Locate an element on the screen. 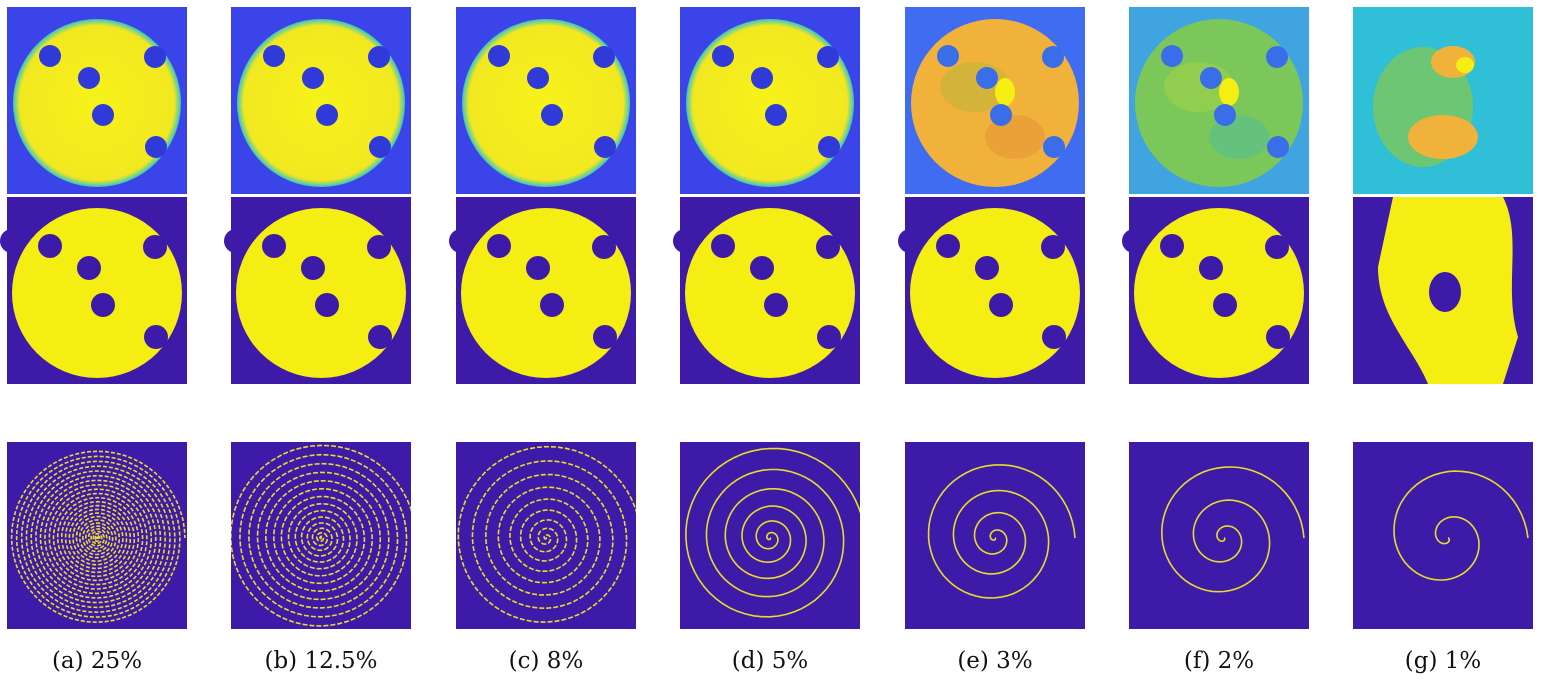 The width and height of the screenshot is (1549, 687). sampling-pattern-b is located at coordinates (321, 535).